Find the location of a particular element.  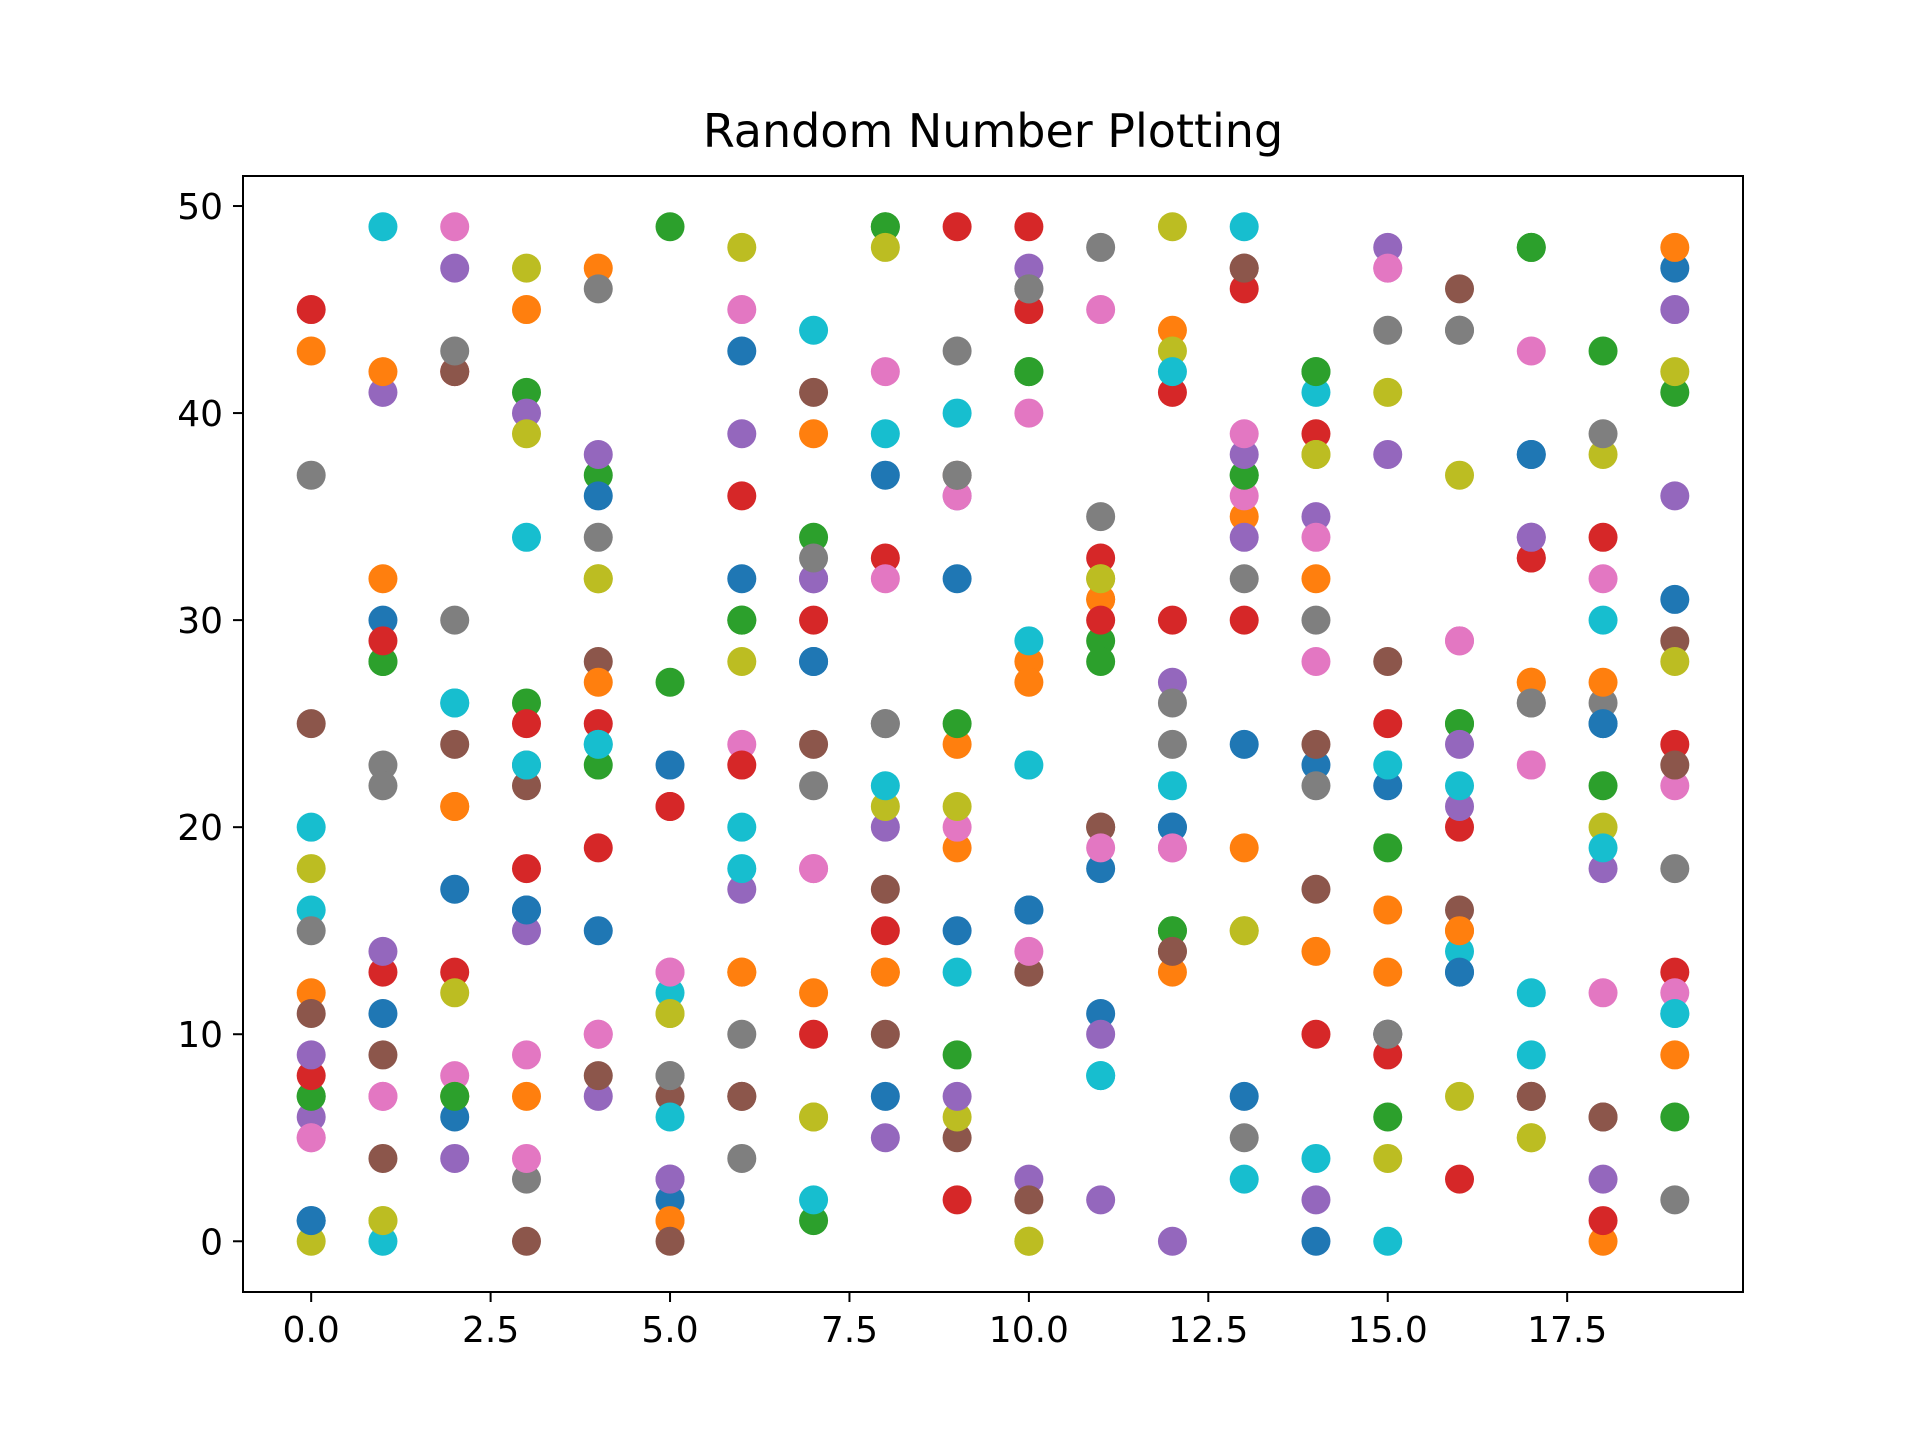

y-tick-label: 50 is located at coordinates (200, 207).